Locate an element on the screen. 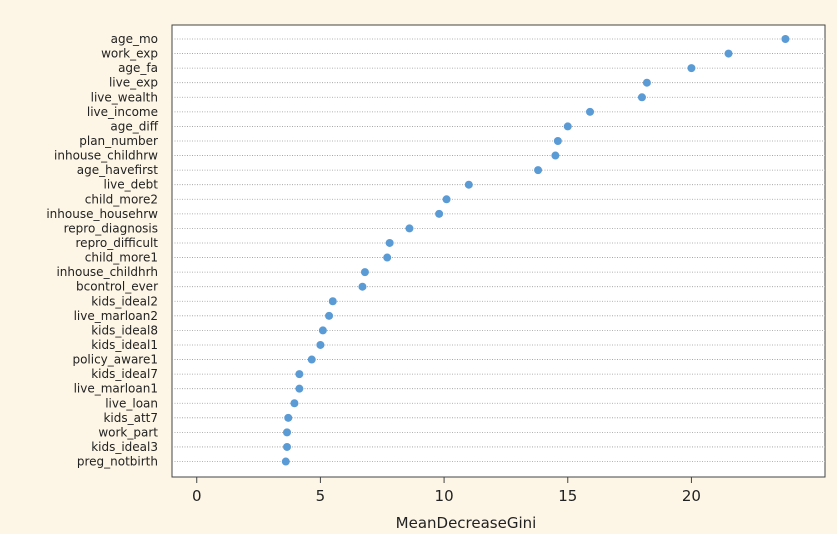  y-tick-label: policy_aware1 is located at coordinates (115, 360).